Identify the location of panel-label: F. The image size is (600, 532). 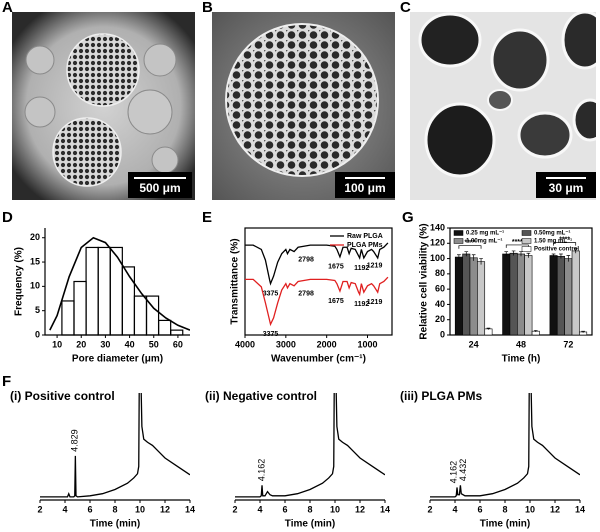
(6, 381).